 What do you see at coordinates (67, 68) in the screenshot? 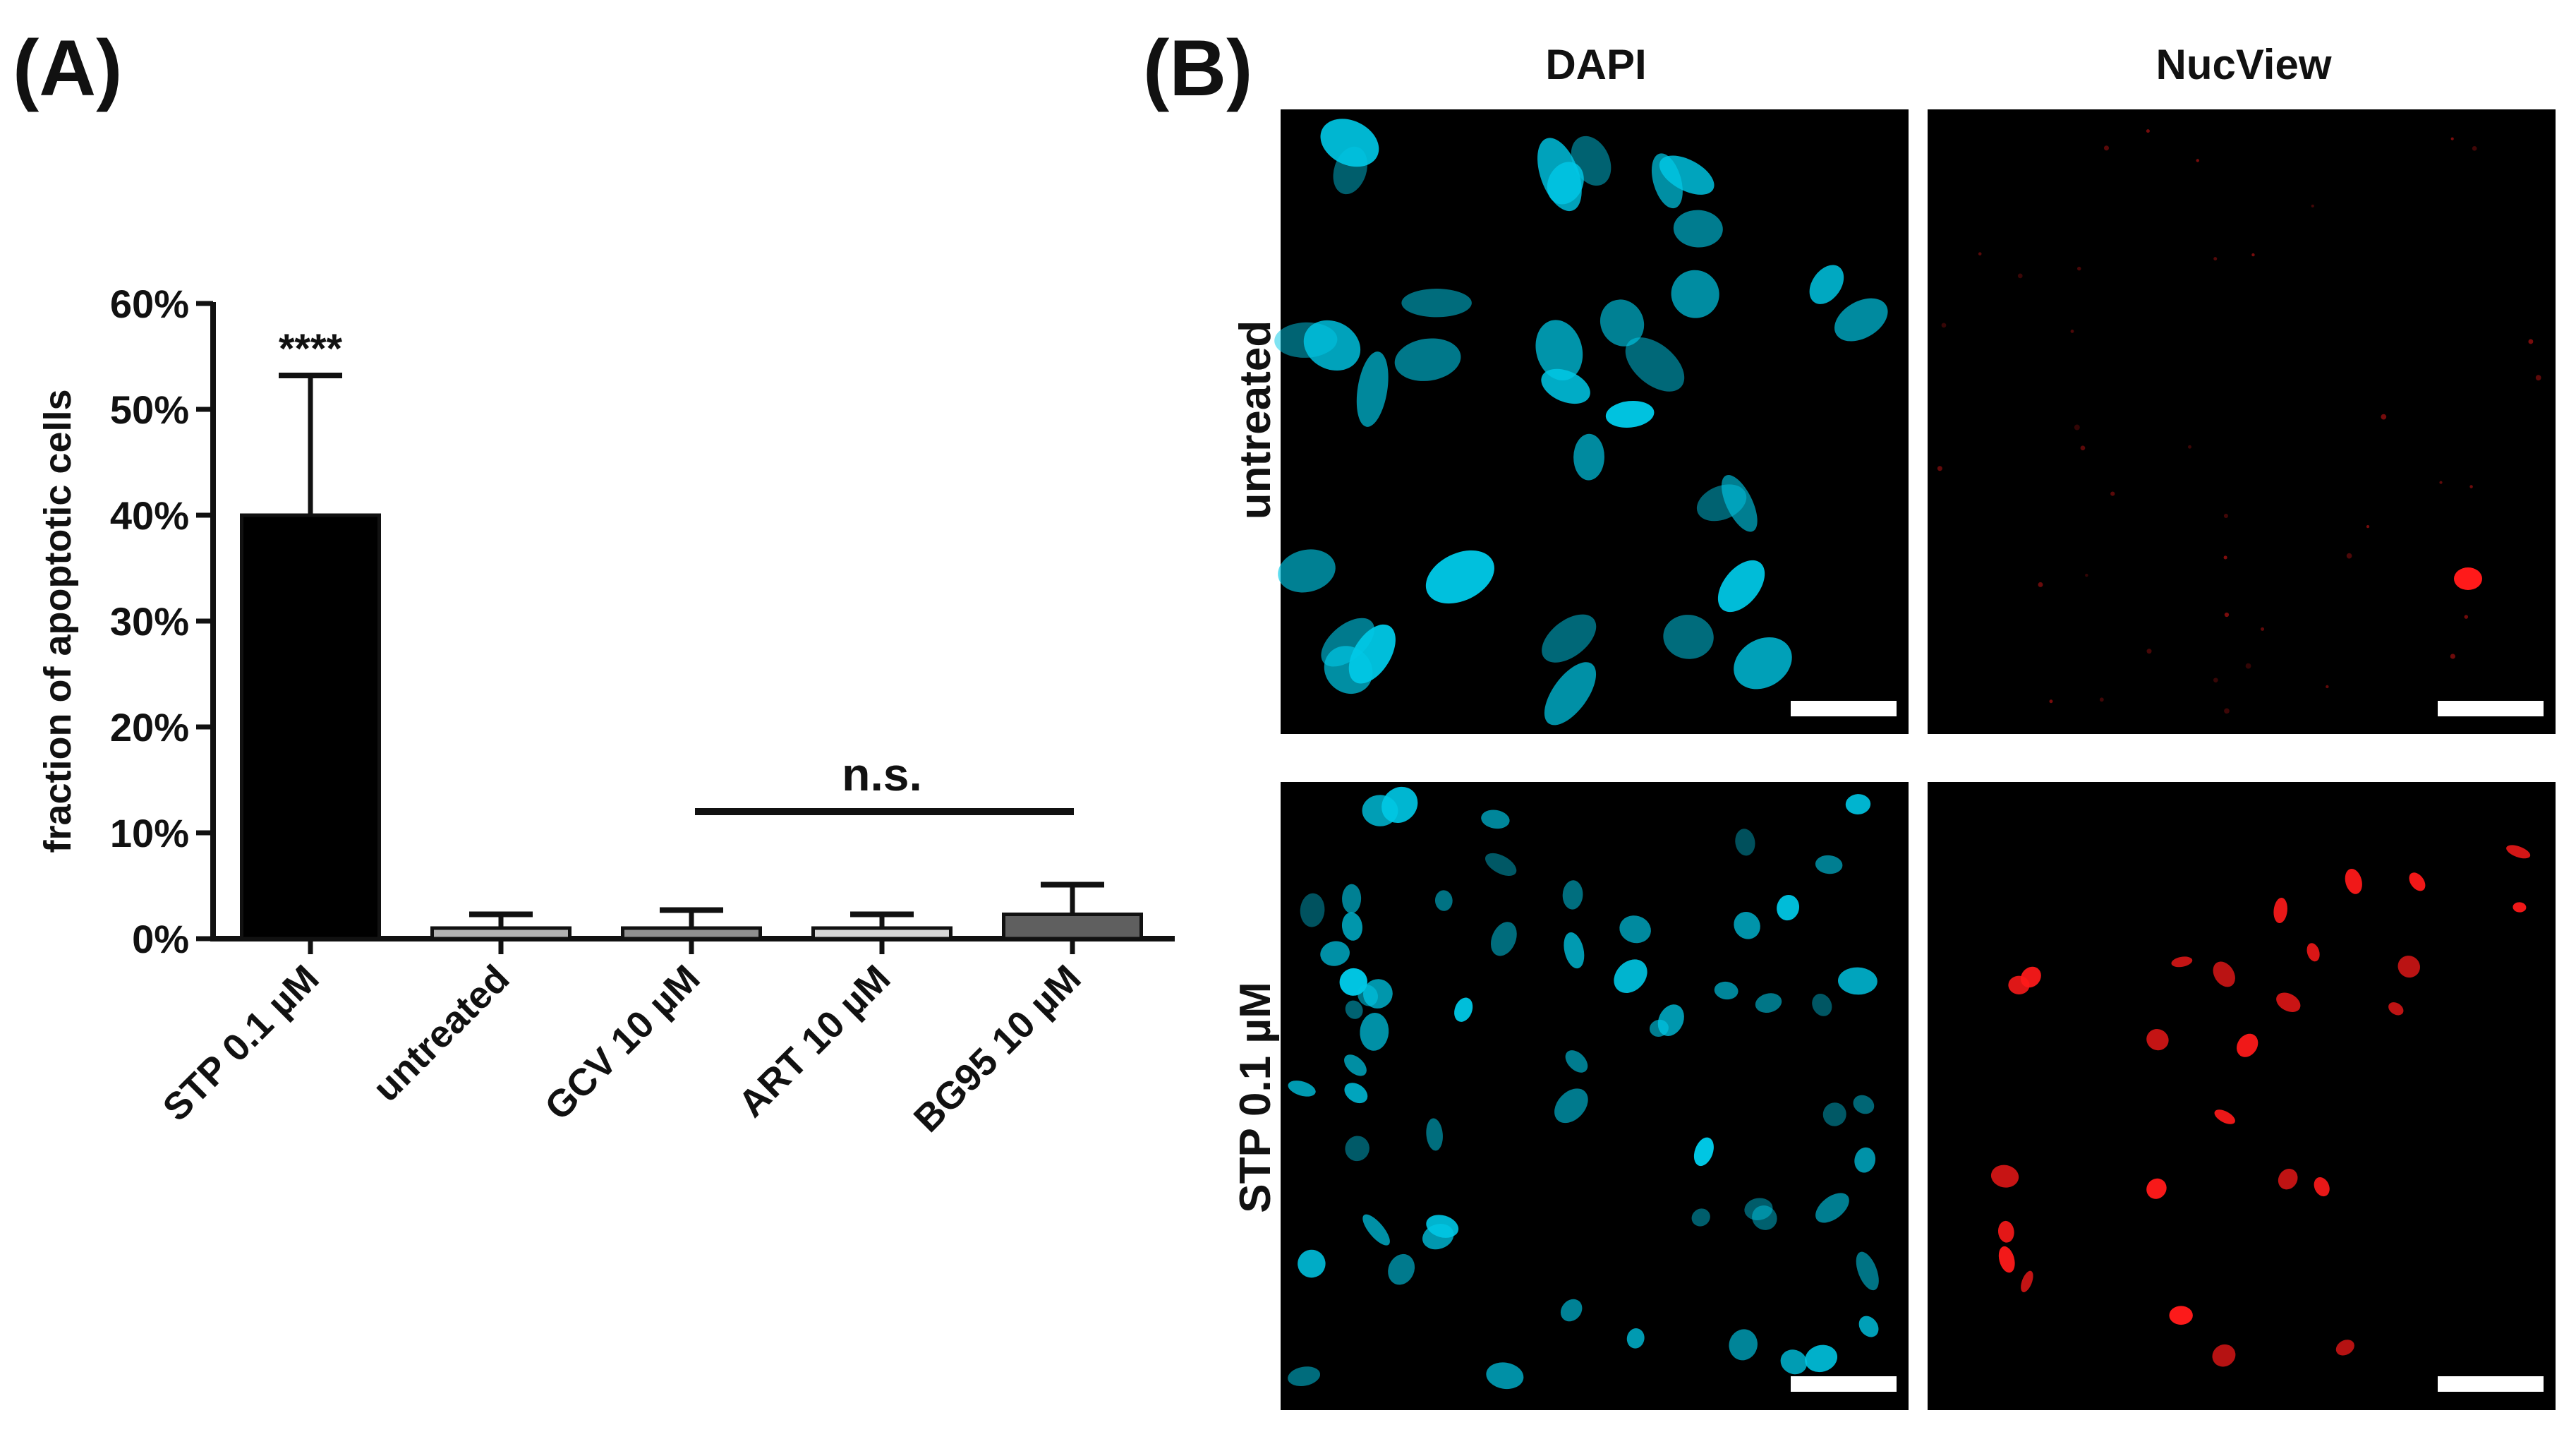
I see `panel-a-label: (A)` at bounding box center [67, 68].